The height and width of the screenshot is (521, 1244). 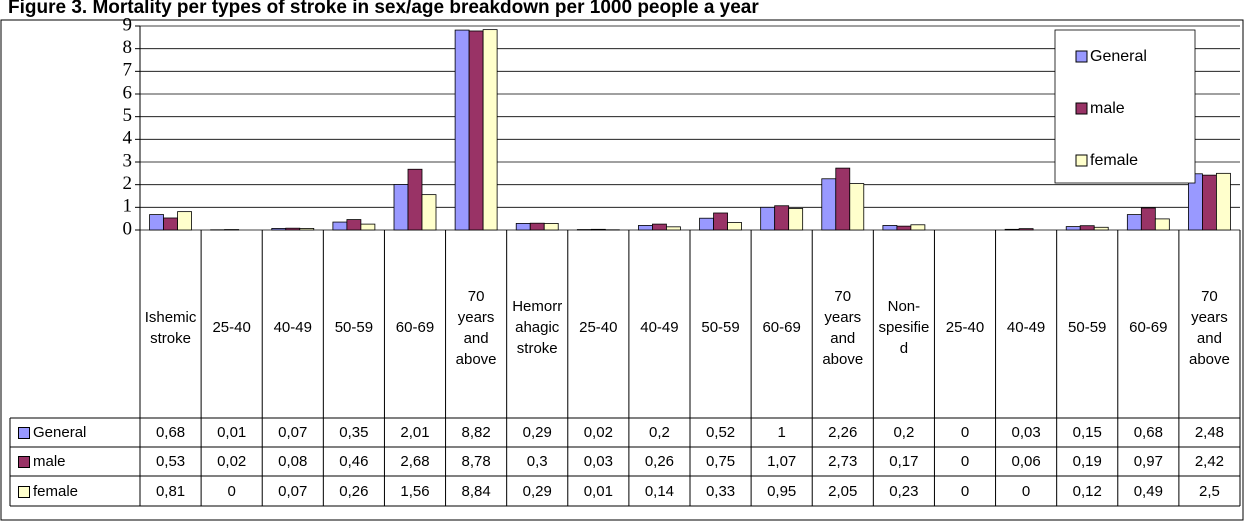 What do you see at coordinates (904, 327) in the screenshot?
I see `x-tick-label: Non-spesified` at bounding box center [904, 327].